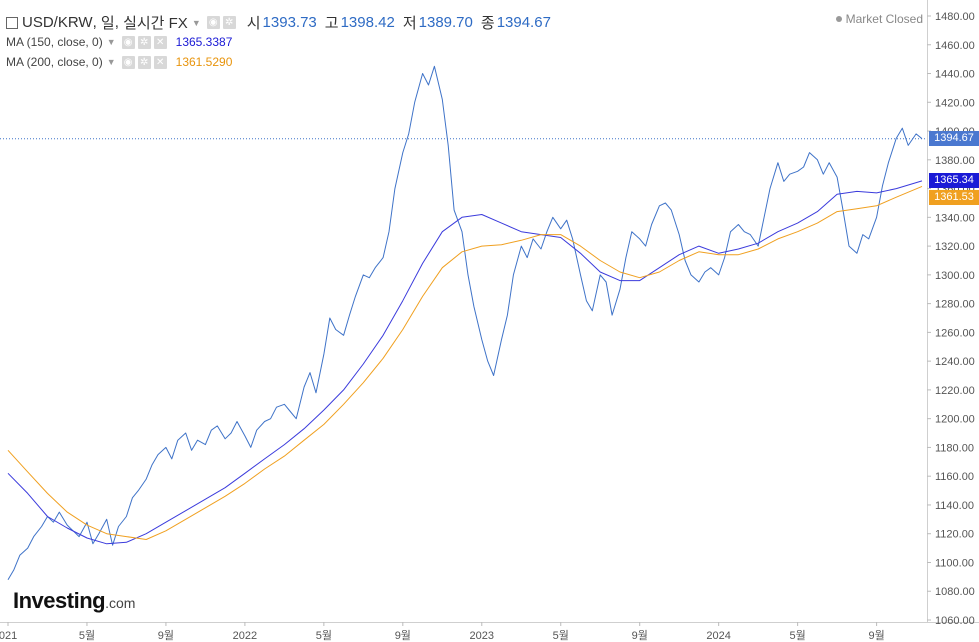 This screenshot has width=979, height=642. What do you see at coordinates (409, 23) in the screenshot?
I see `low-label: 저` at bounding box center [409, 23].